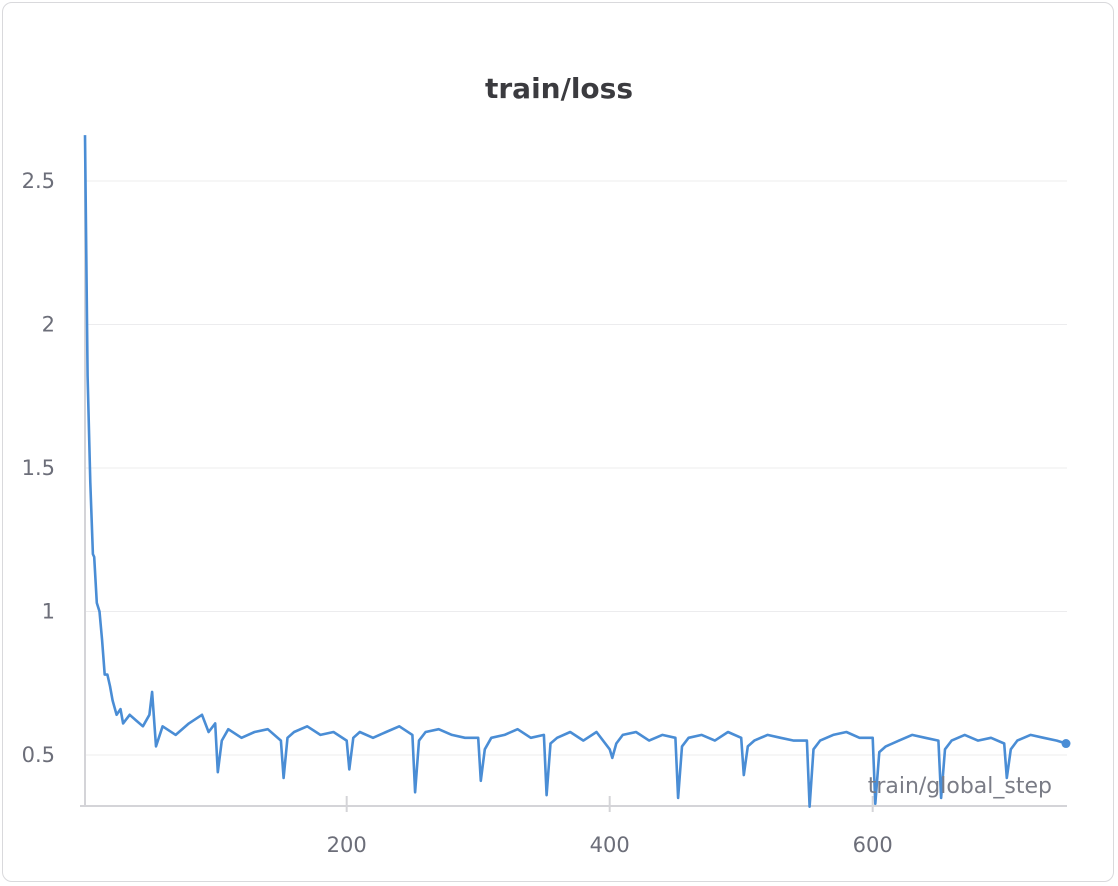 The height and width of the screenshot is (886, 1118). Describe the element at coordinates (347, 845) in the screenshot. I see `x-tick-label: 200` at that location.